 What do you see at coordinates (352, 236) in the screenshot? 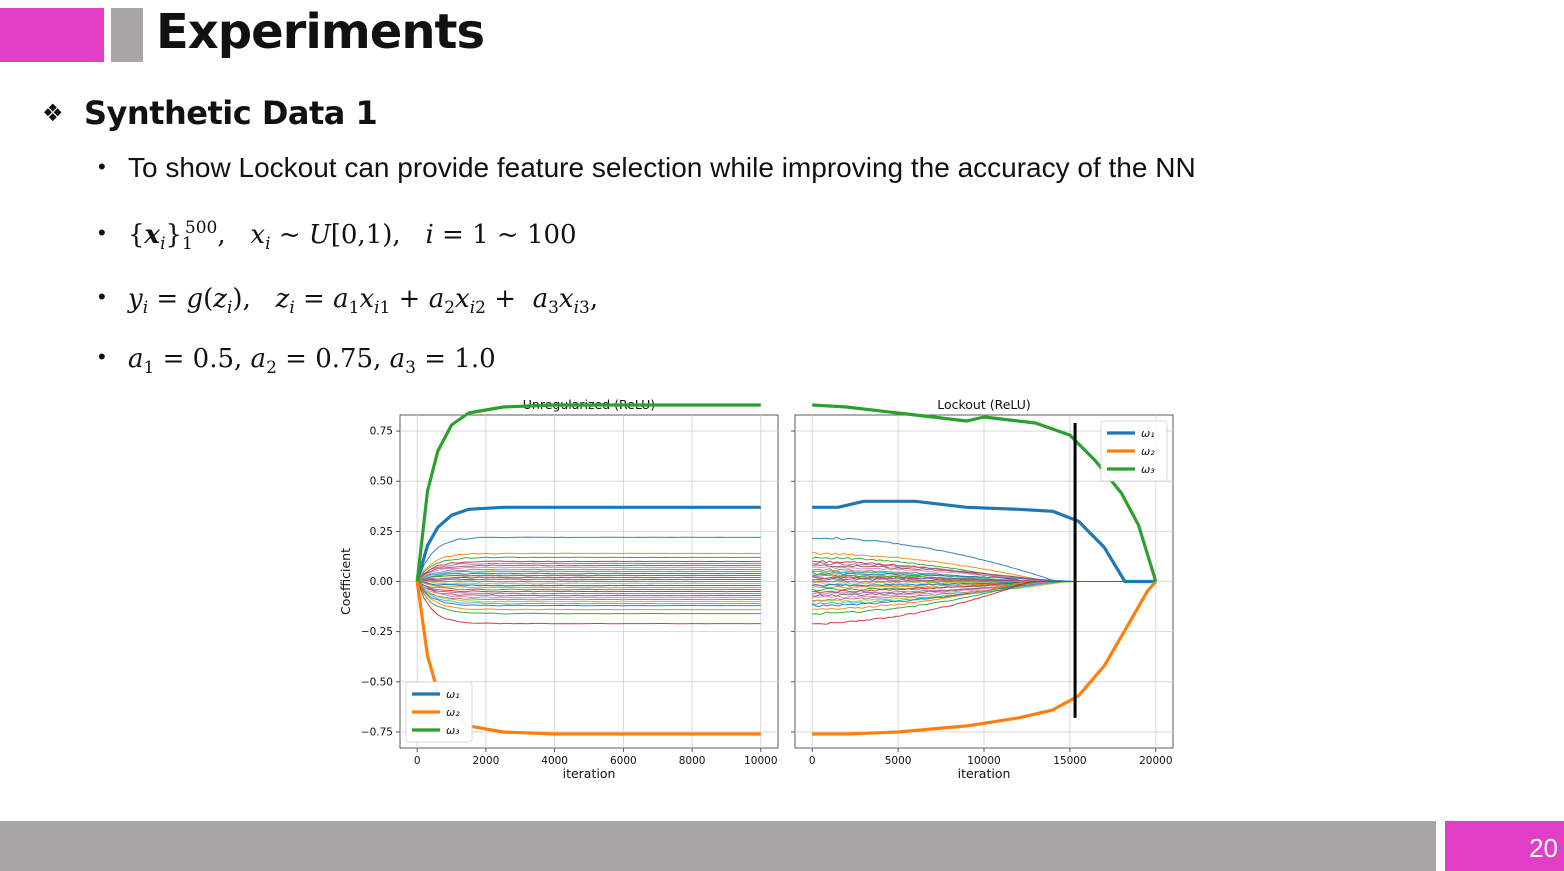
I see `formula-samples: {xi}1500, xi ~ U[0,1), i = 1 ~ 100` at bounding box center [352, 236].